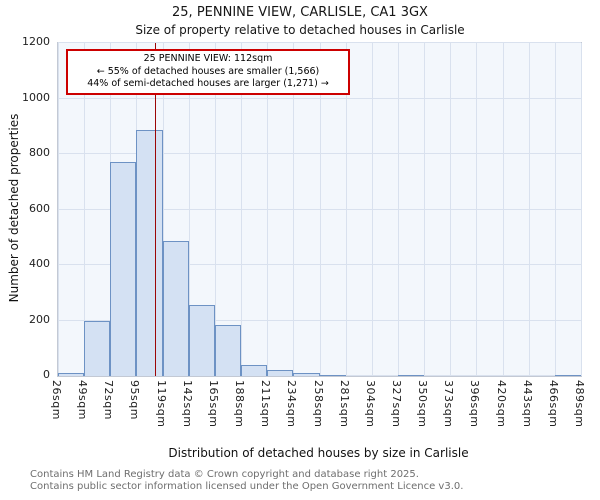 This screenshot has width=600, height=500. I want to click on y-tick-label: 400, so click(39, 263).